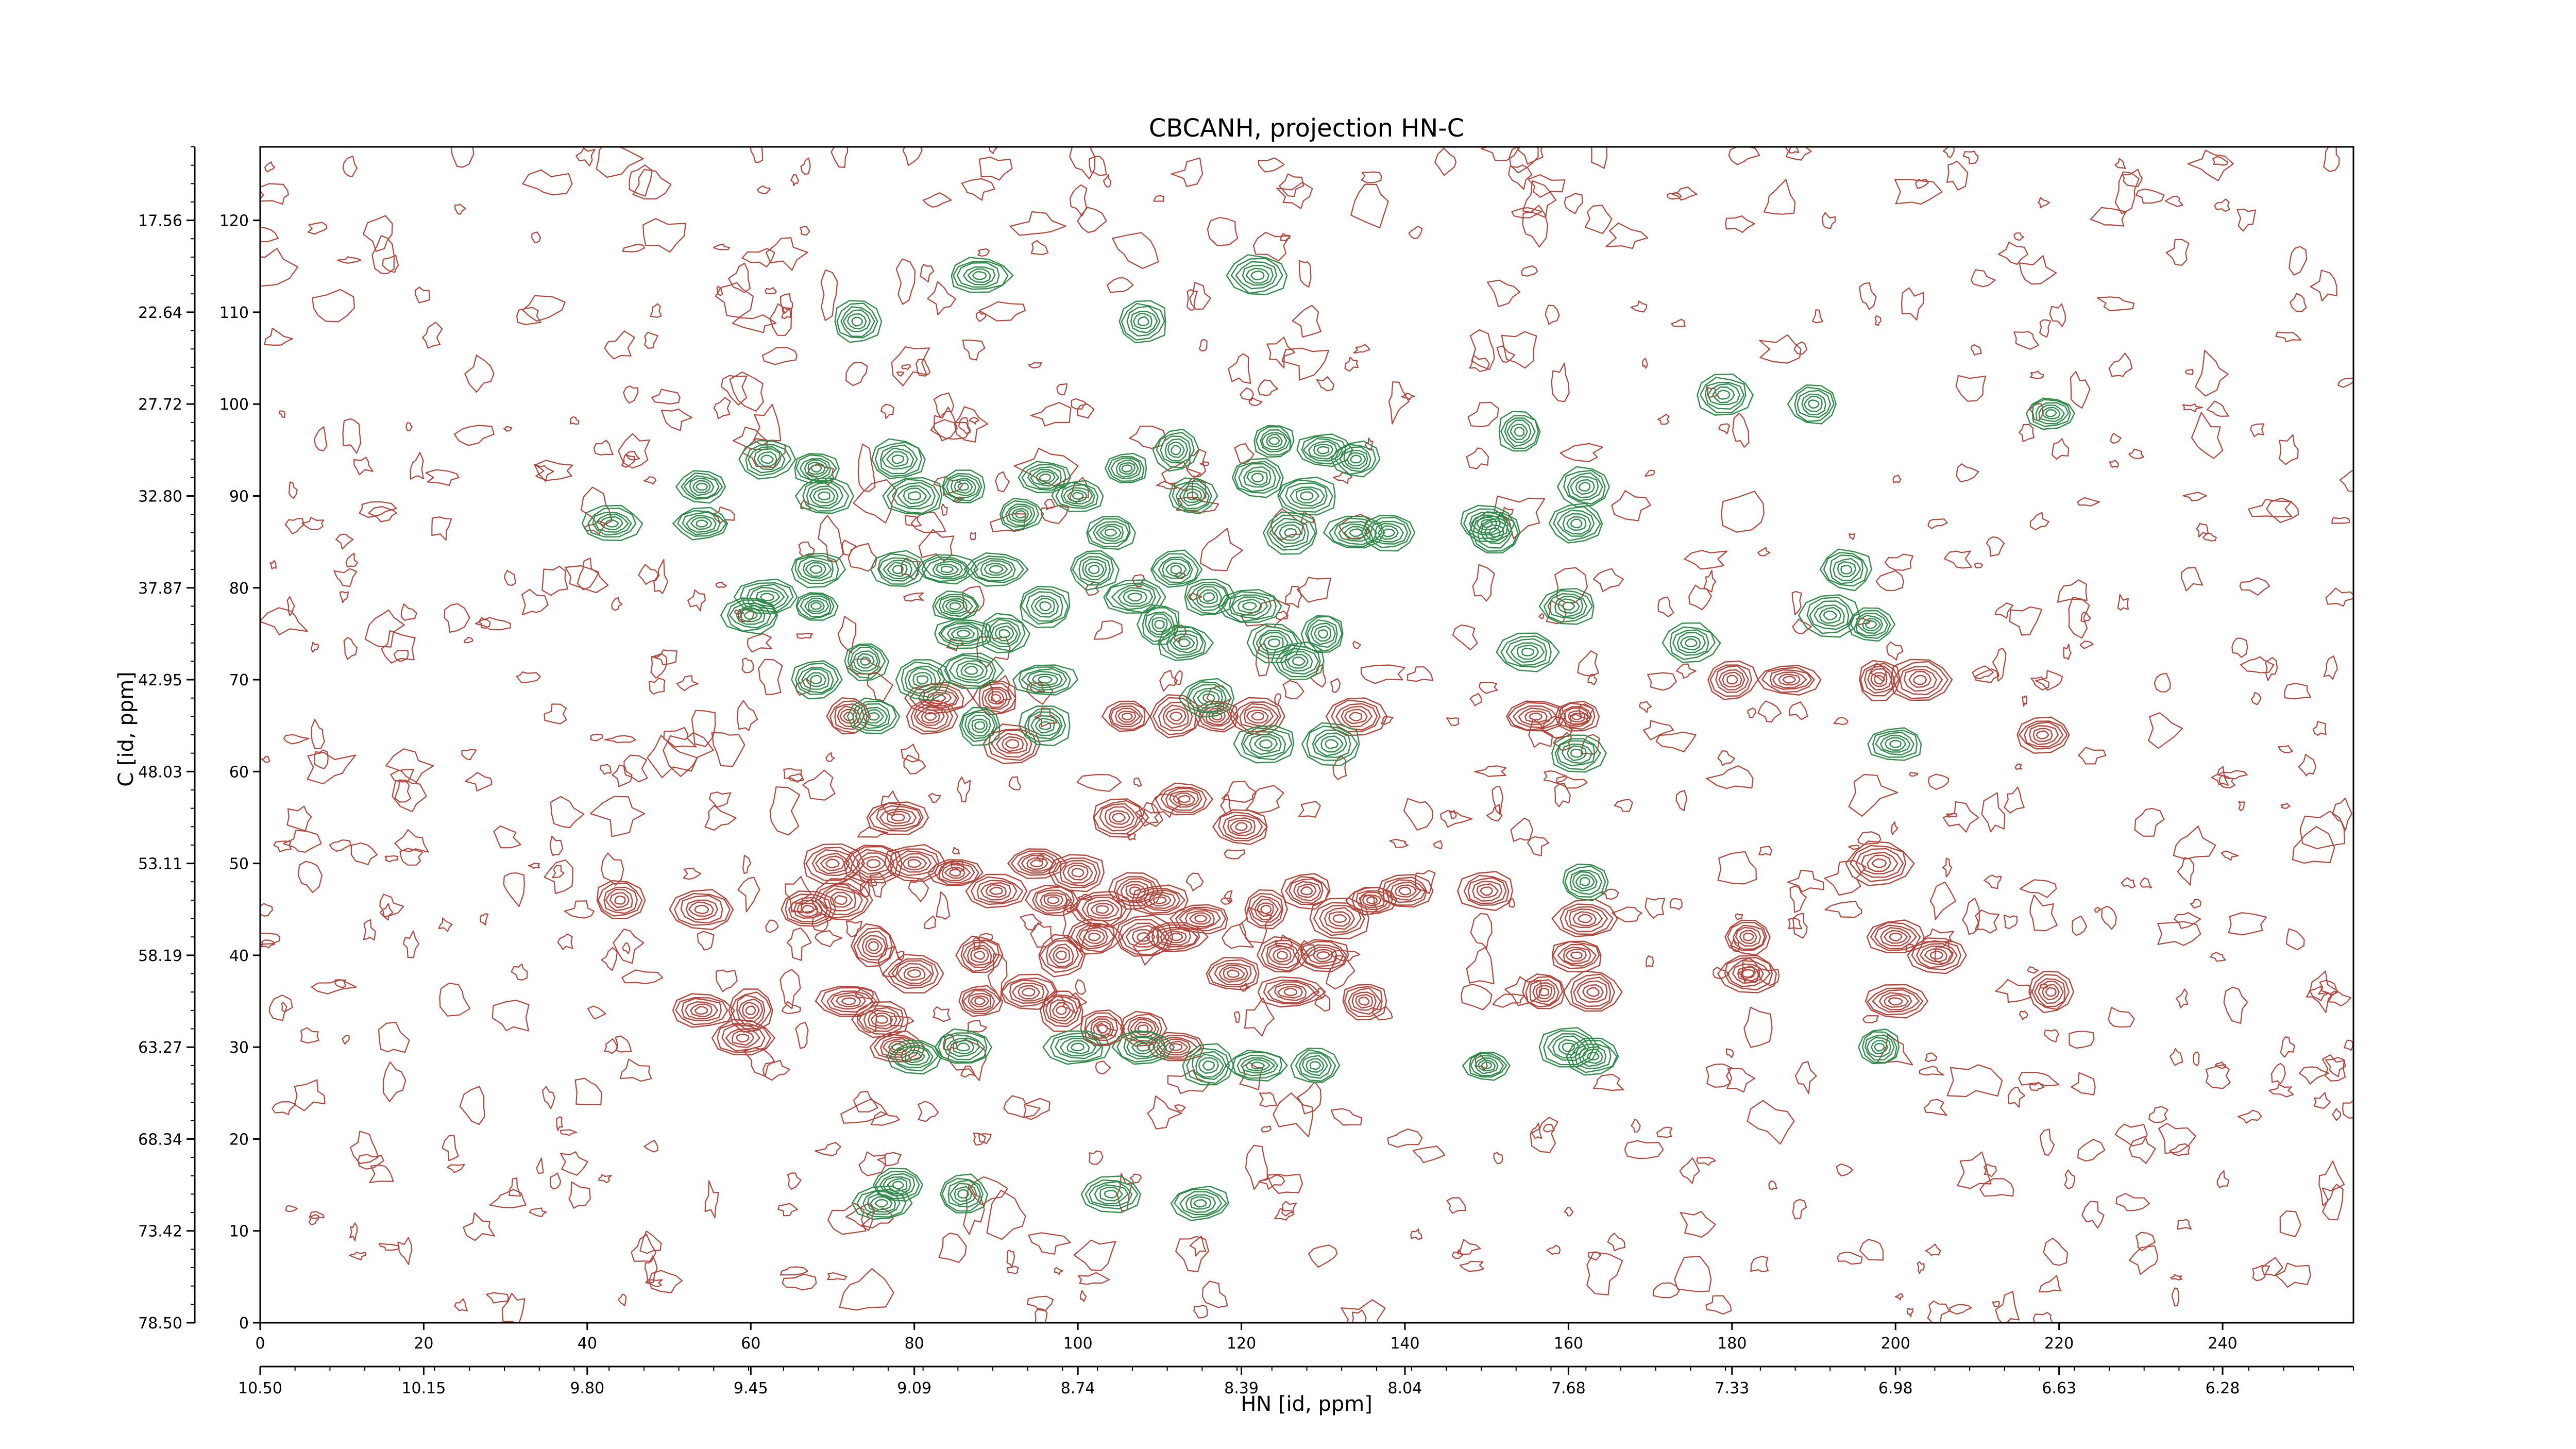  What do you see at coordinates (260, 1344) in the screenshot?
I see `x-tick-label: 0` at bounding box center [260, 1344].